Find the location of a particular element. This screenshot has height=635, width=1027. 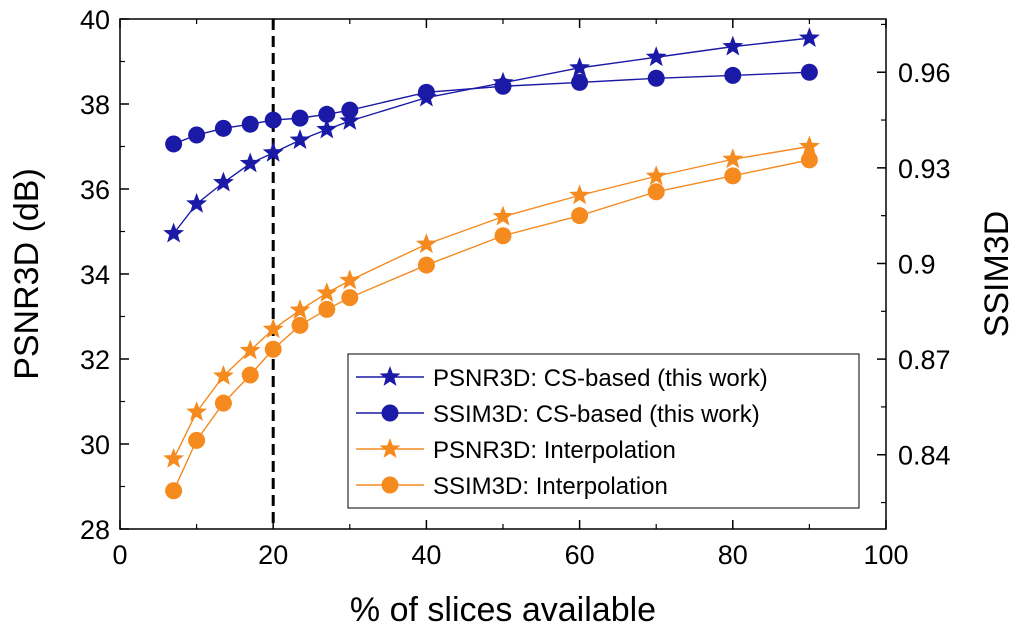

x-axis-title: % of slices available is located at coordinates (503, 610).